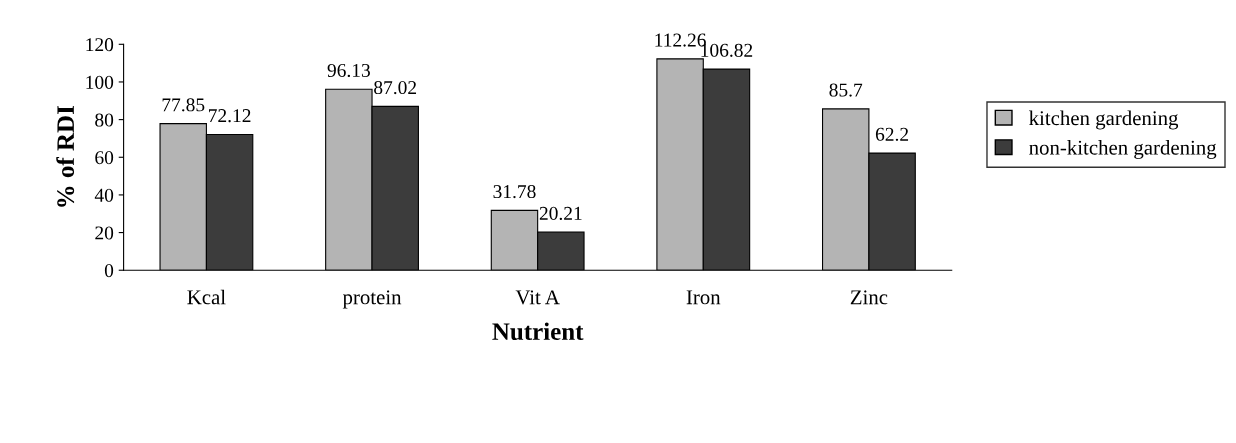  I want to click on x-tick-label: protein, so click(372, 299).